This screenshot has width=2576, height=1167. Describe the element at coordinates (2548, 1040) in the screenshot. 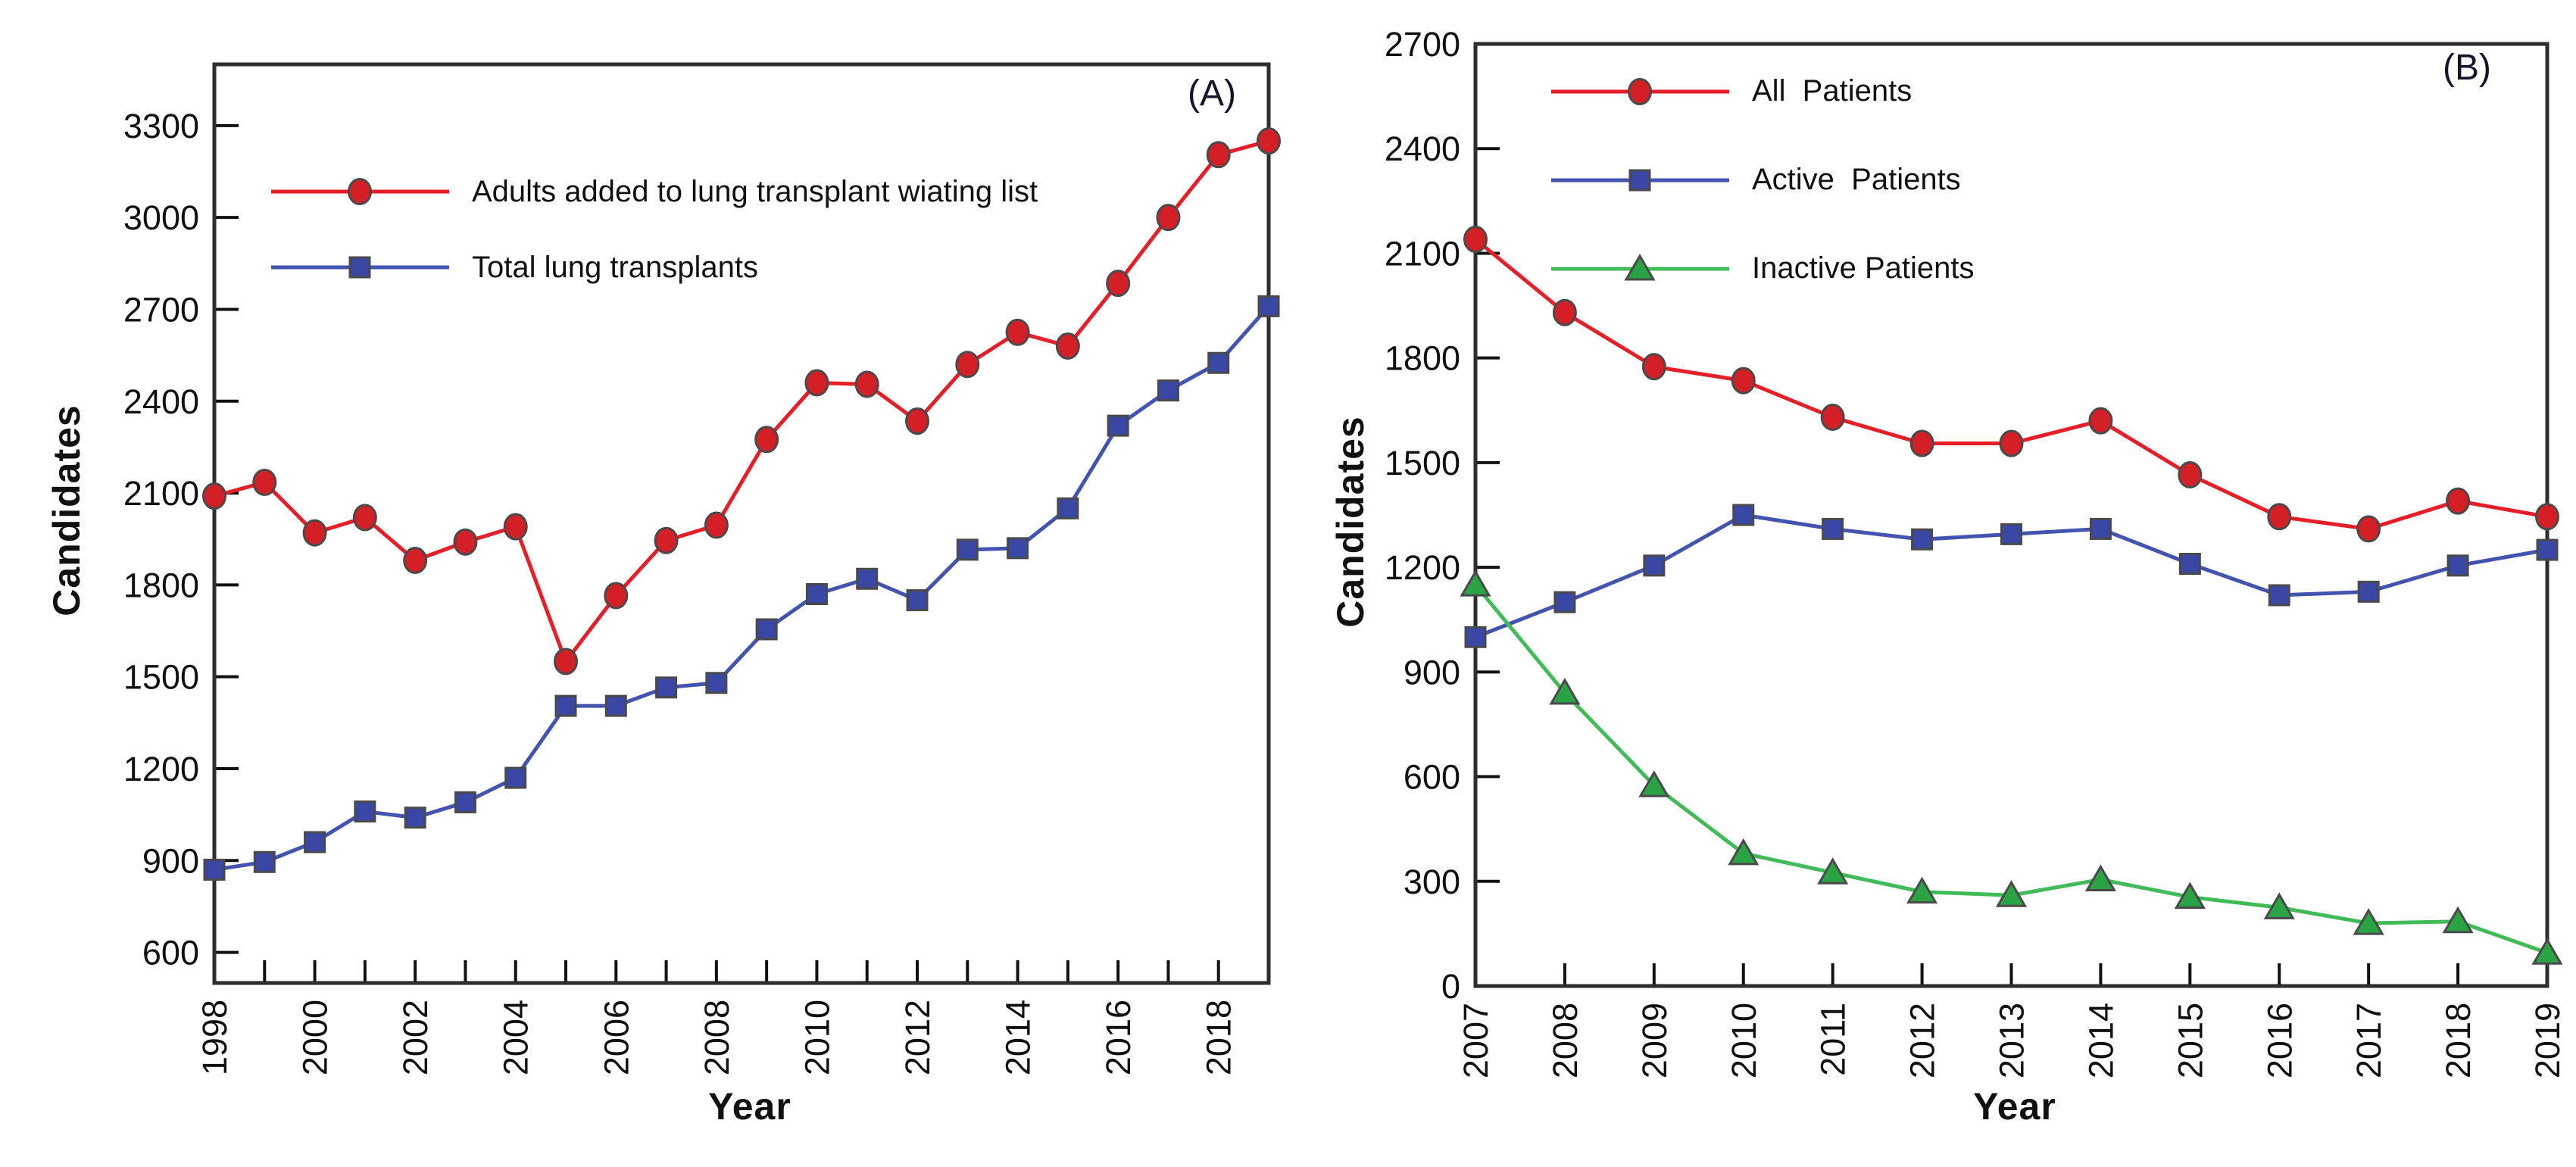

I see `svg-text: 2019` at that location.